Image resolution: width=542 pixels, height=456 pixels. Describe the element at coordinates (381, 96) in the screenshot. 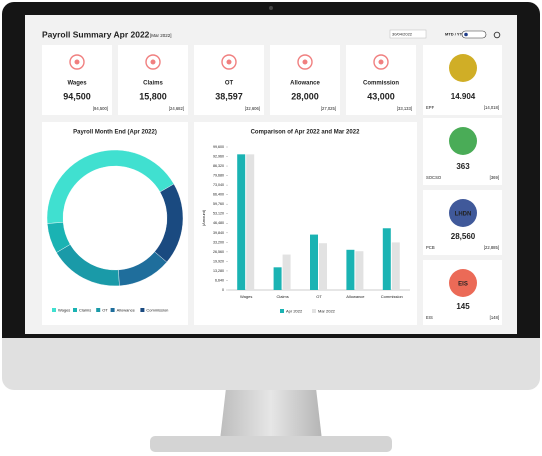

I see `card-value: 43,000` at that location.